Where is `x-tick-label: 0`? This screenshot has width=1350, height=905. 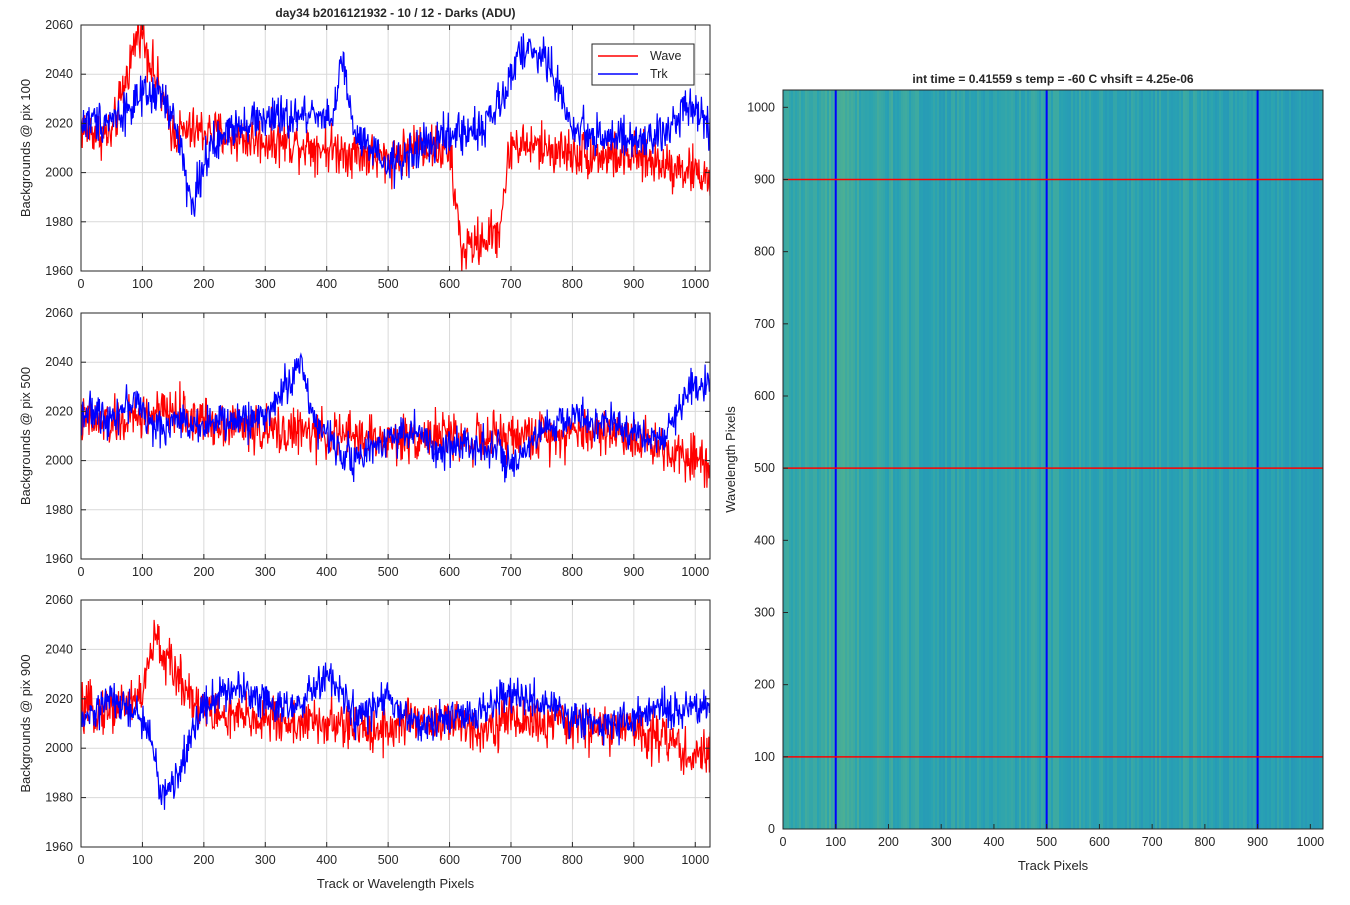
x-tick-label: 0 is located at coordinates (81, 860).